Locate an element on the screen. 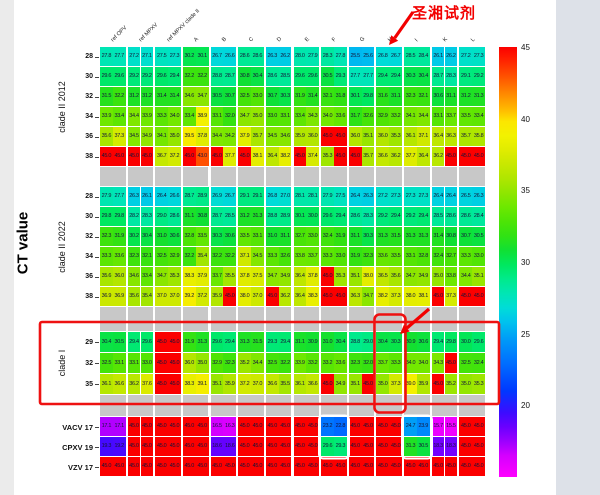 The width and height of the screenshot is (600, 495). heatmap-cell: 34.2 is located at coordinates (230, 136).